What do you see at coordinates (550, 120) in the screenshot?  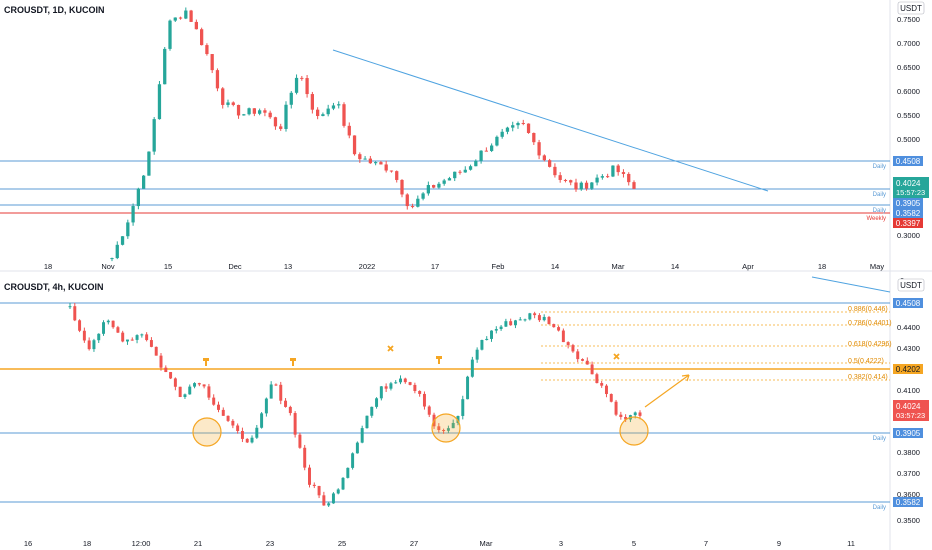 I see `descending-trendline` at bounding box center [550, 120].